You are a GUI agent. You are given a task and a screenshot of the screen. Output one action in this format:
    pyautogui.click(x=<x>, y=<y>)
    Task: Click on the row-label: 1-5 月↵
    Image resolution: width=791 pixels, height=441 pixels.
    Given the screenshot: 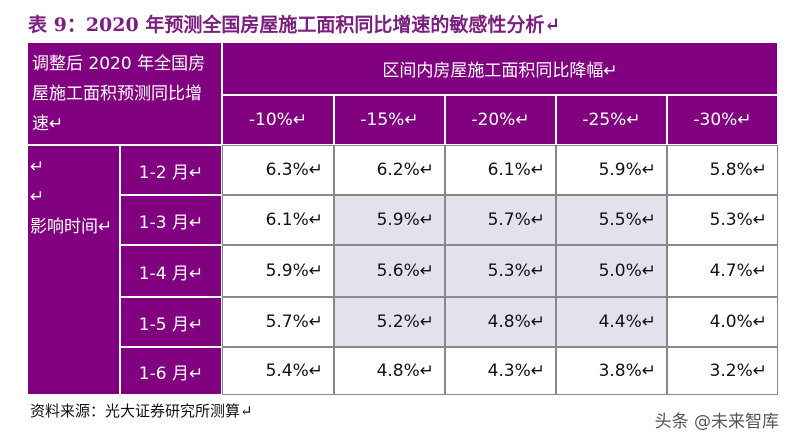 What is the action you would take?
    pyautogui.click(x=171, y=322)
    